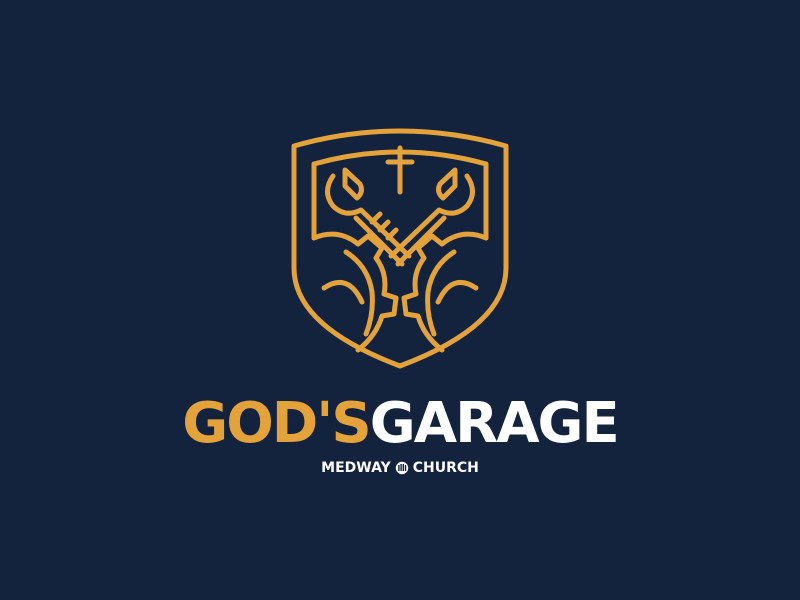 This screenshot has width=800, height=600. What do you see at coordinates (494, 423) in the screenshot?
I see `logo-title-part2: GARAGE` at bounding box center [494, 423].